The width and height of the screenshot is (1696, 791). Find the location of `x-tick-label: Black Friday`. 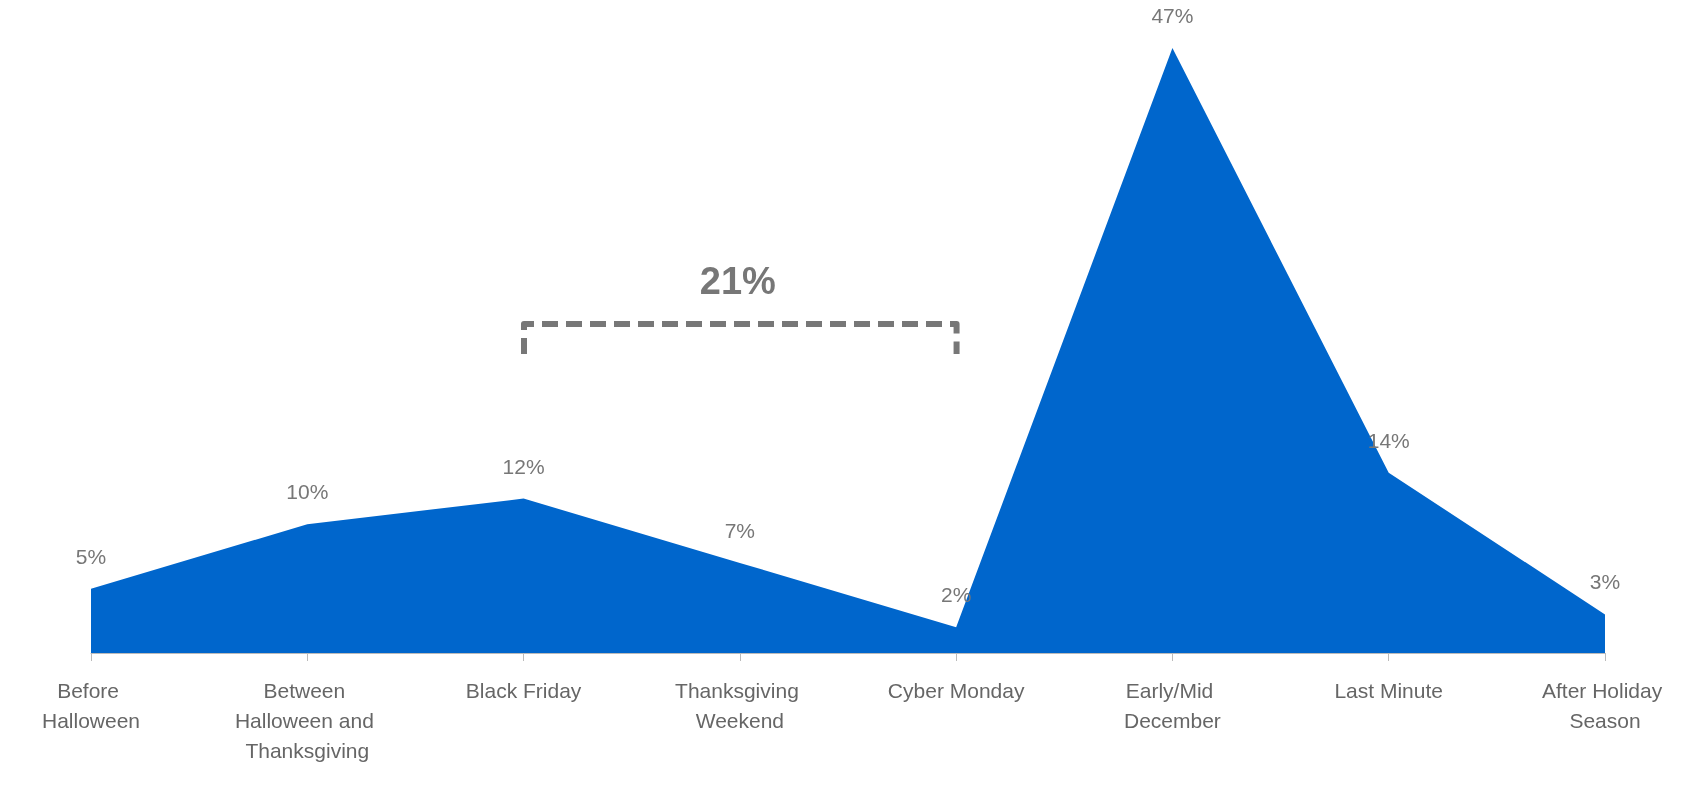

x-tick-label: Black Friday is located at coordinates (523, 690).